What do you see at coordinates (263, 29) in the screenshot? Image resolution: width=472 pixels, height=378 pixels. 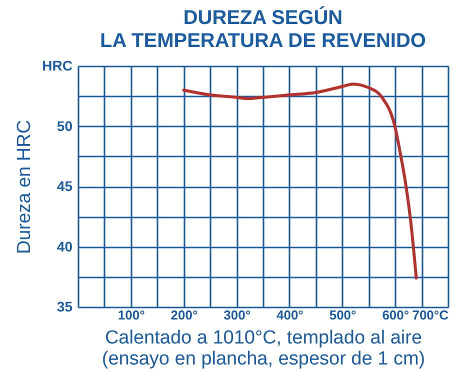 I see `chart-title: DUREZA SEGÚN LA TEMPERATURA DE REVENIDO` at bounding box center [263, 29].